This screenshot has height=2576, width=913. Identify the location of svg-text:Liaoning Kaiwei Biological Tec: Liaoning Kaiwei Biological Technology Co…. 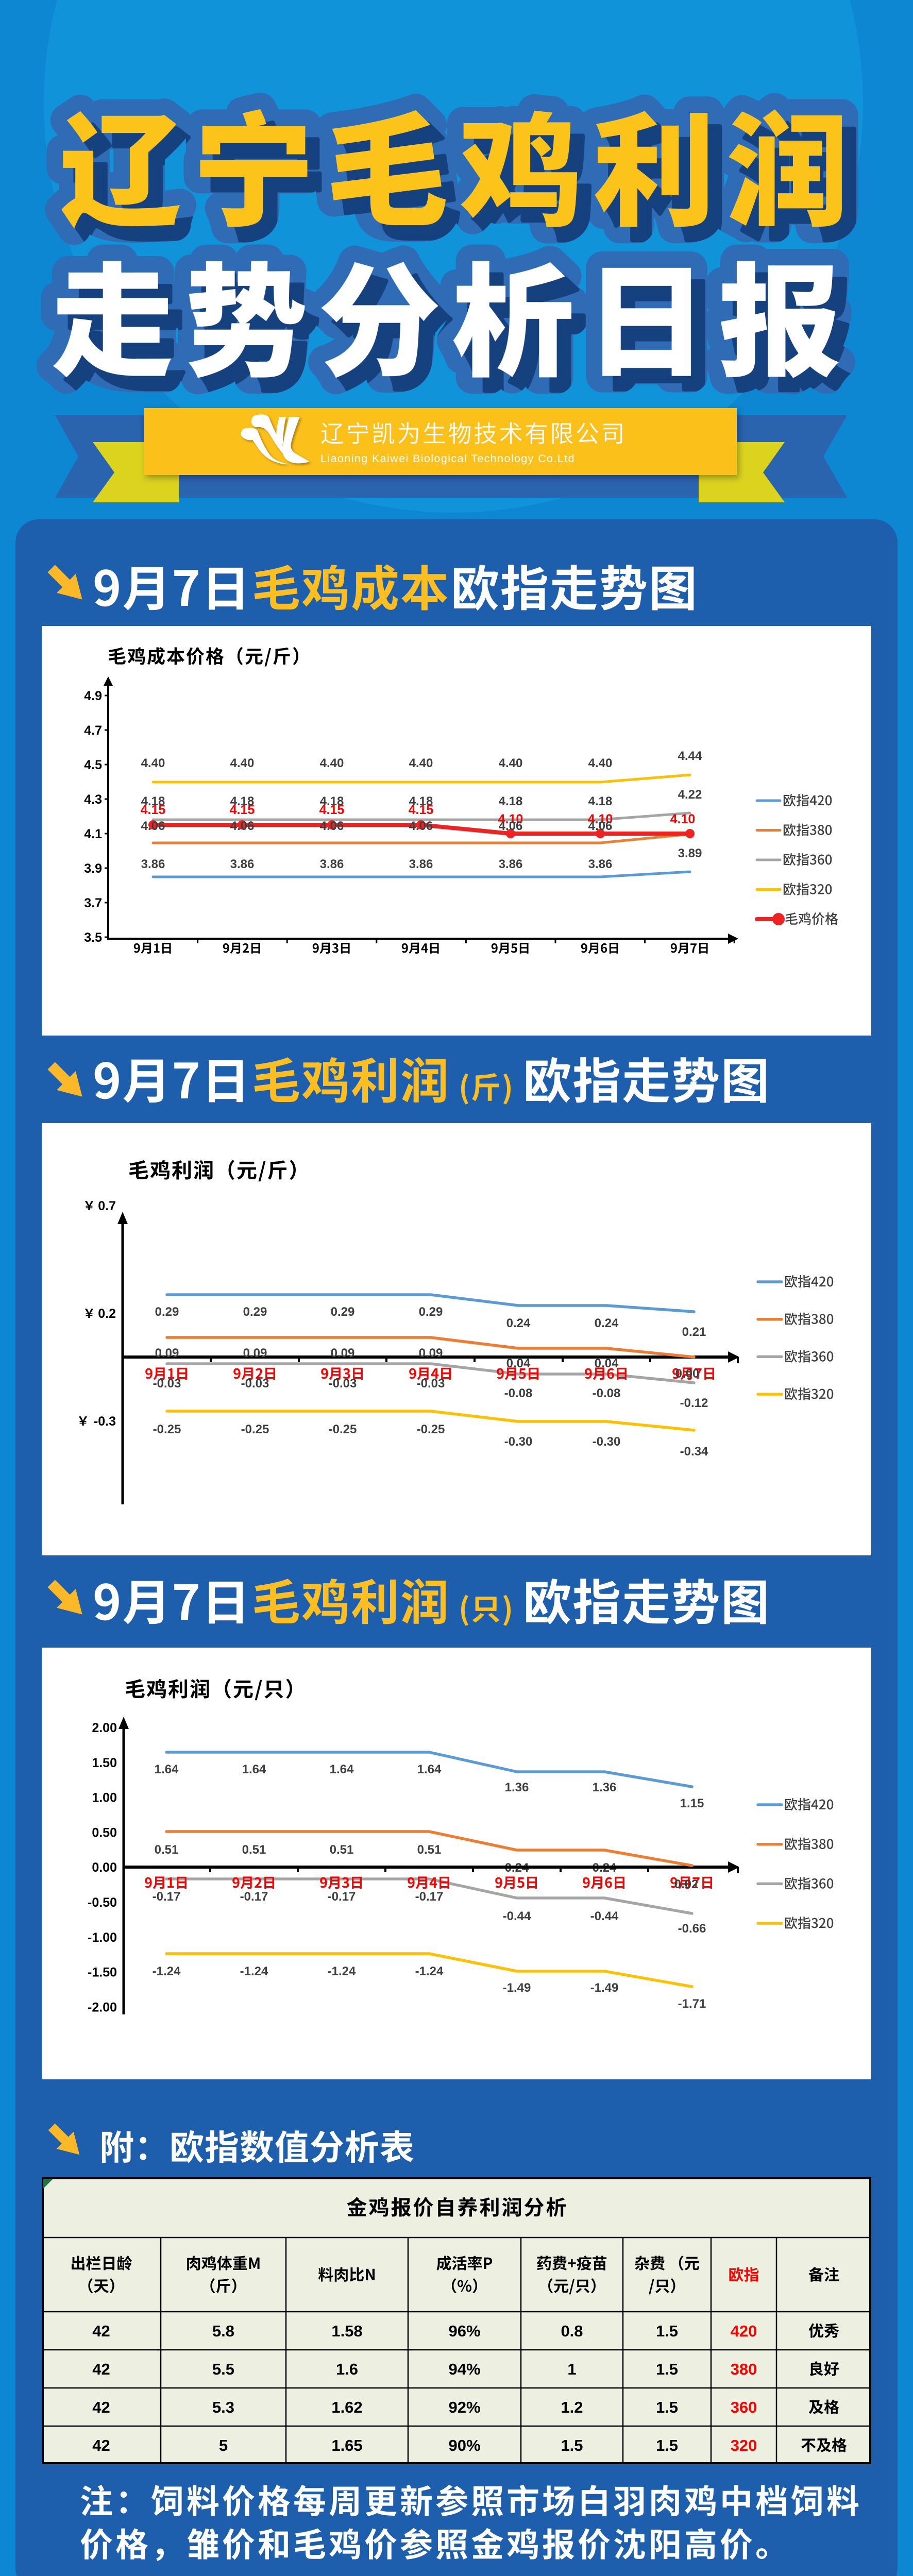
(448, 459).